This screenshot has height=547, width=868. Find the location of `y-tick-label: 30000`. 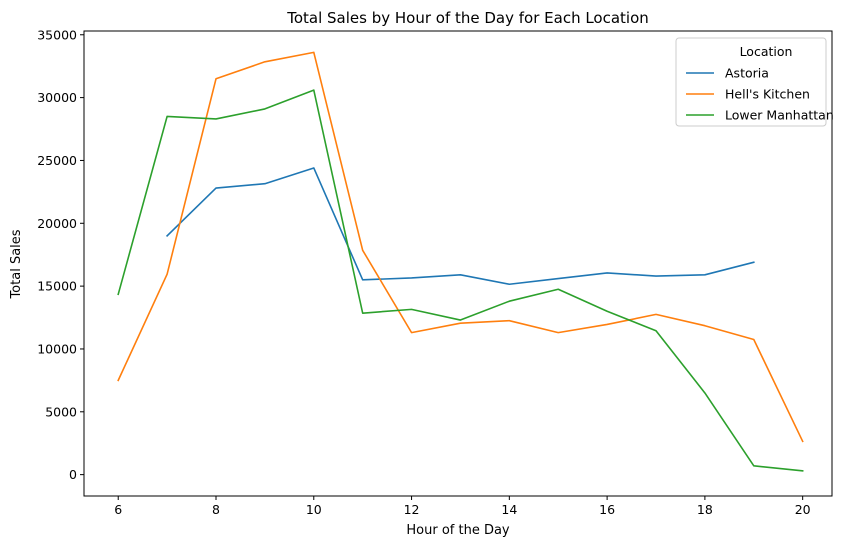

y-tick-label: 30000 is located at coordinates (57, 97).